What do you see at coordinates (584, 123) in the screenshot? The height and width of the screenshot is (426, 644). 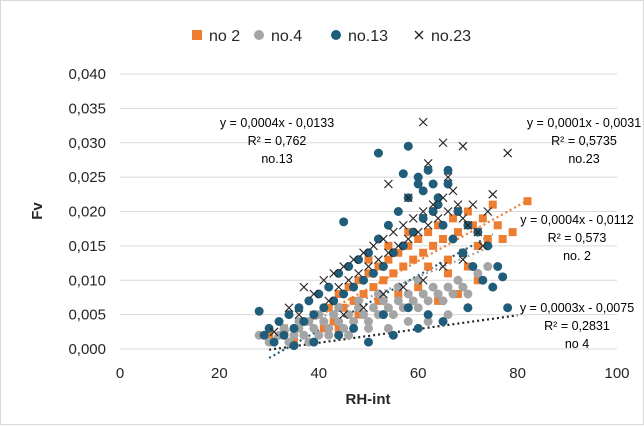 I see `trend-equation: y = 0,0001x - 0,0031` at bounding box center [584, 123].